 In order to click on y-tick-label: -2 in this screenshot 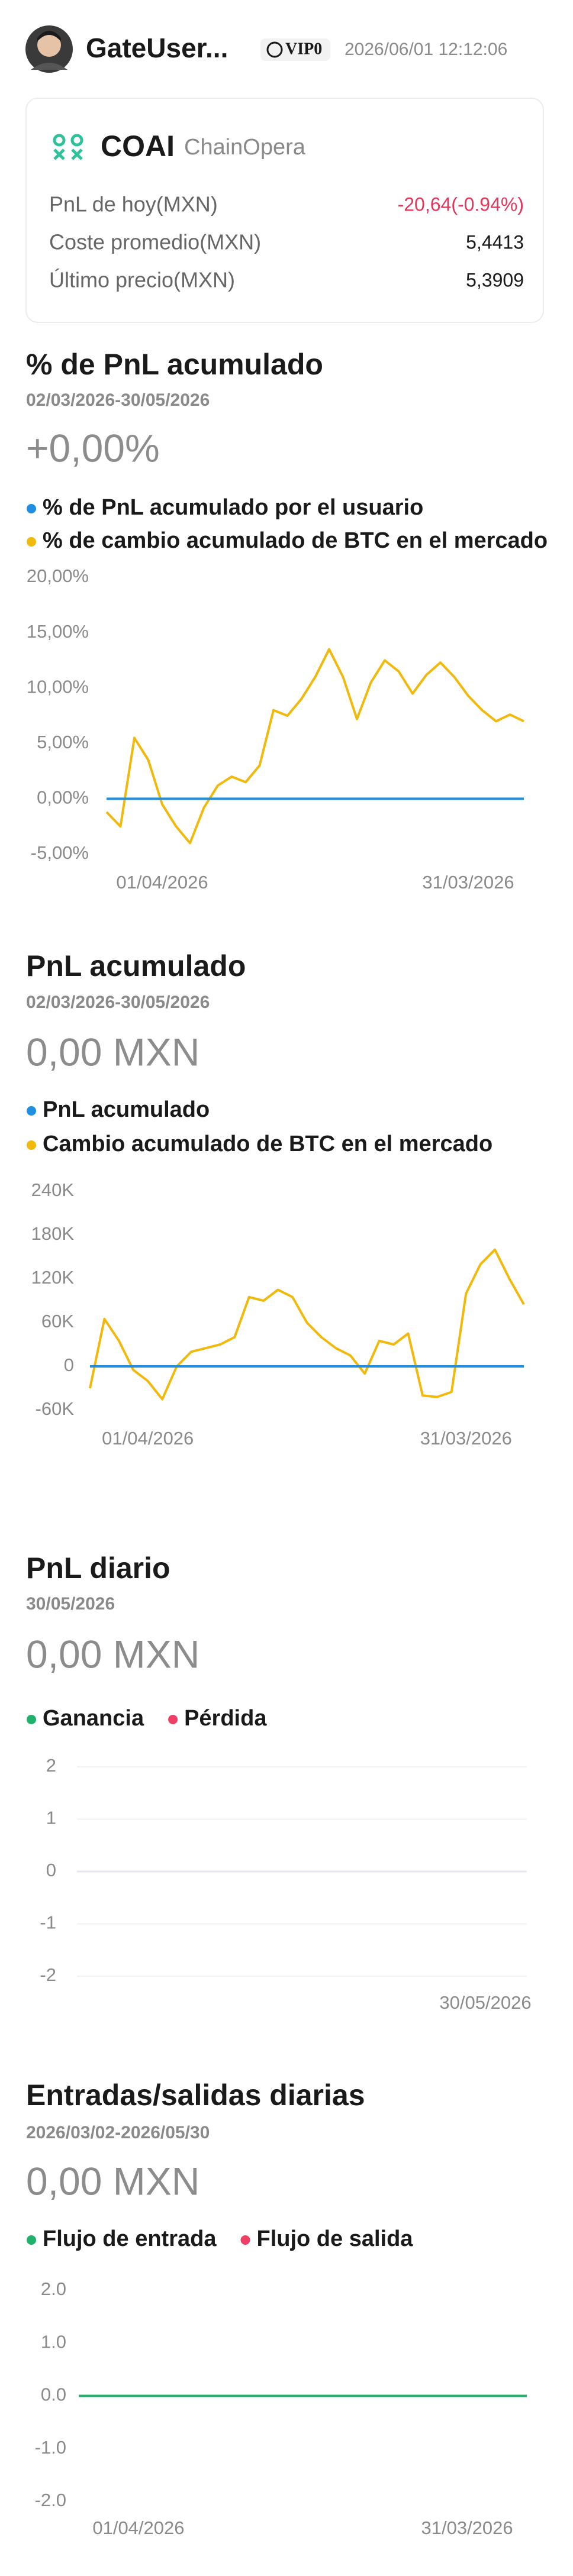, I will do `click(48, 1974)`.